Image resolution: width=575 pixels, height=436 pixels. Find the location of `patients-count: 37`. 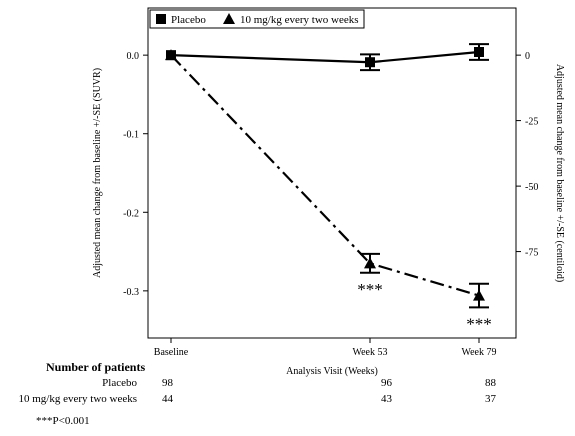

patients-count: 37 is located at coordinates (490, 399).